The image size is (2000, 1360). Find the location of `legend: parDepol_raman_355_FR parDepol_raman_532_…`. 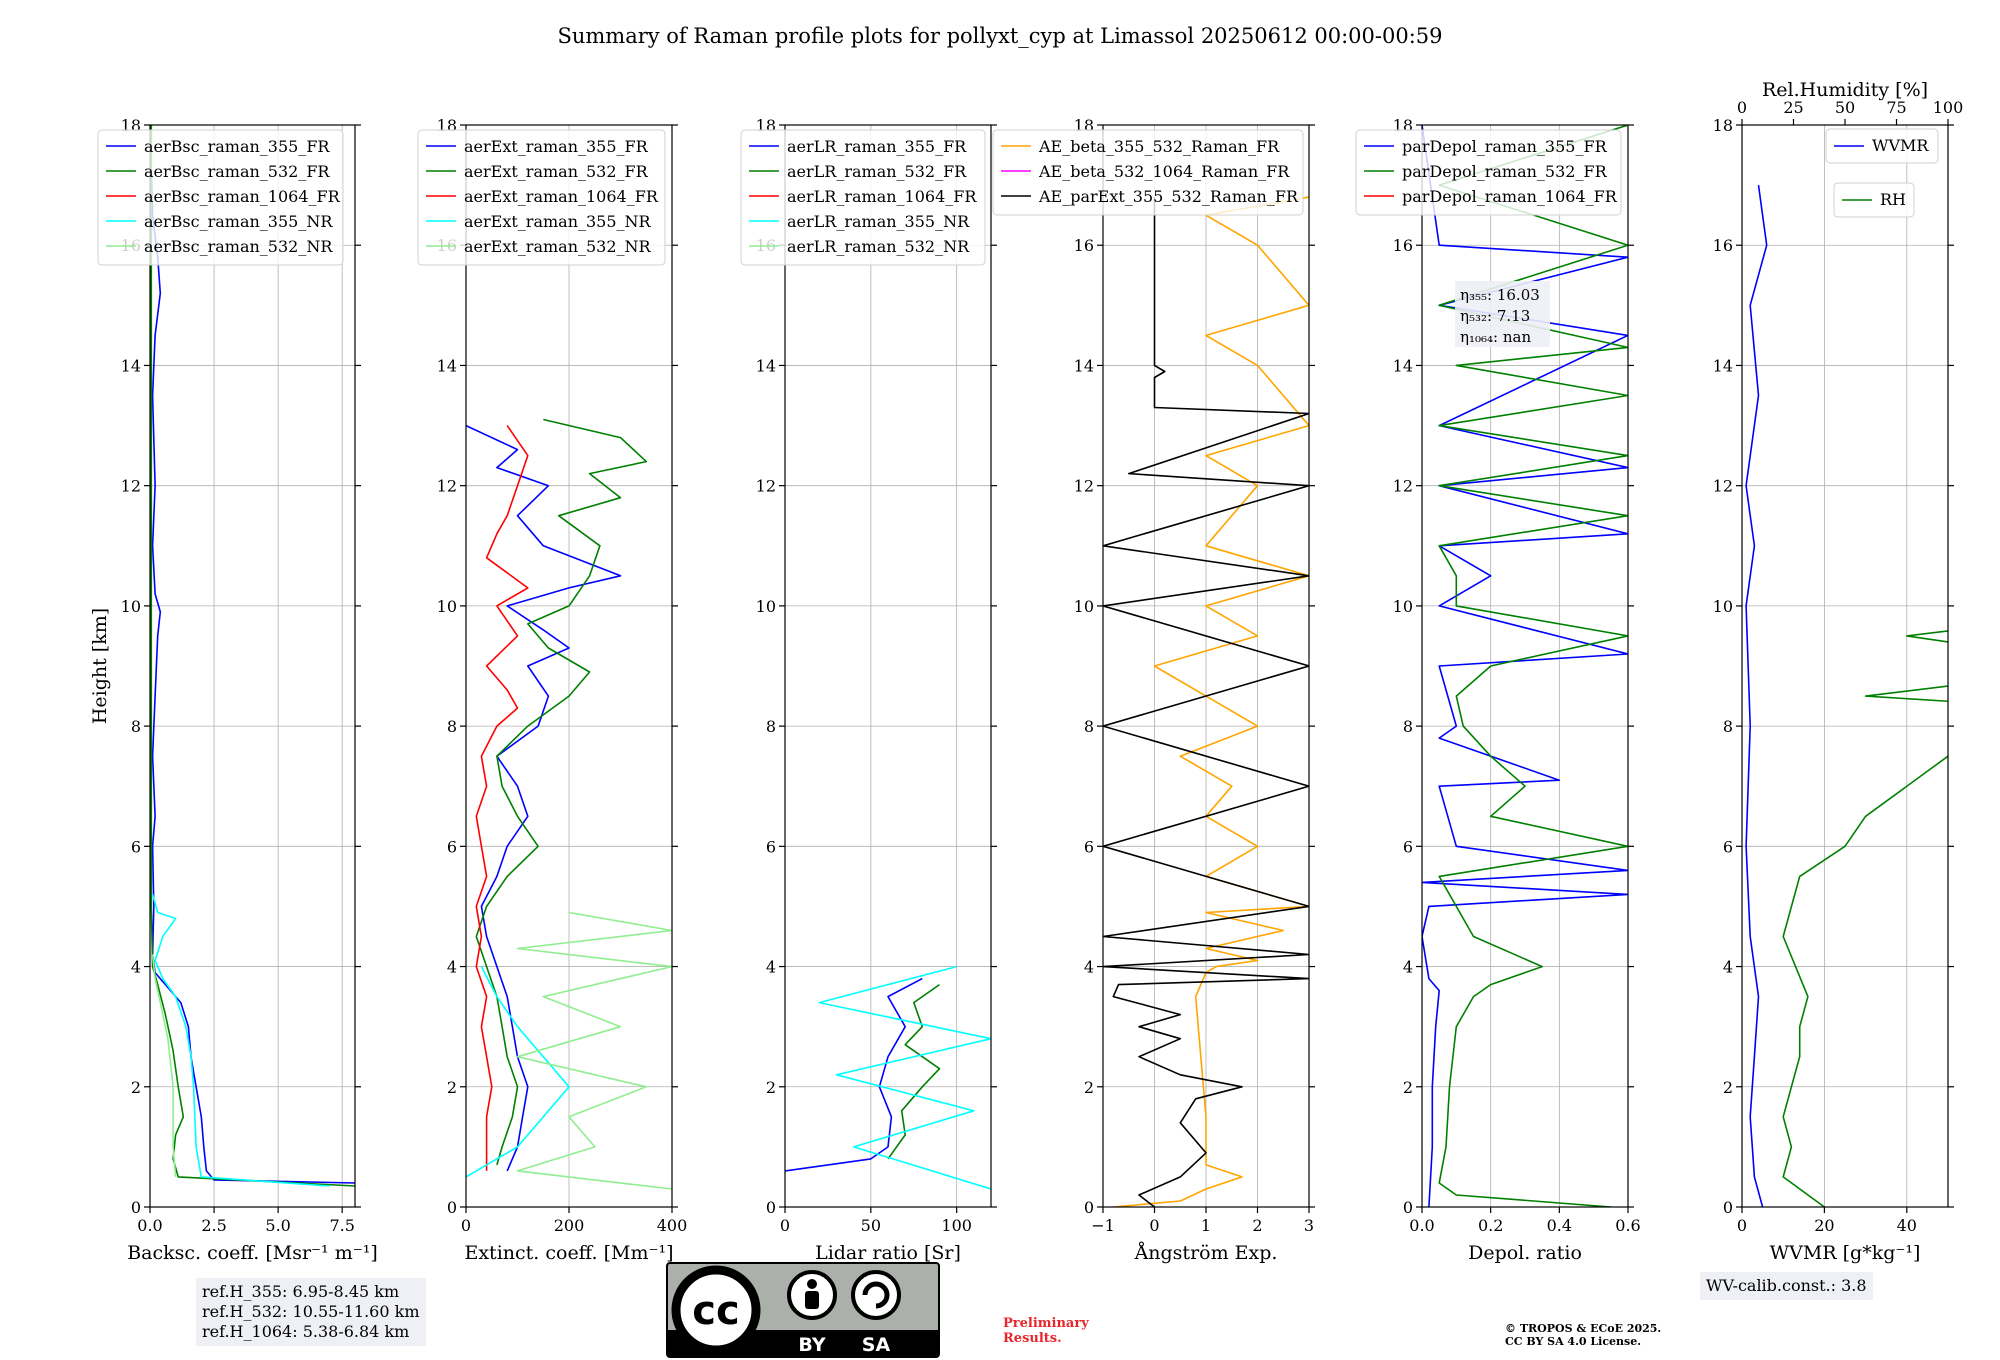

legend: parDepol_raman_355_FR parDepol_raman_532_… is located at coordinates (1488, 172).